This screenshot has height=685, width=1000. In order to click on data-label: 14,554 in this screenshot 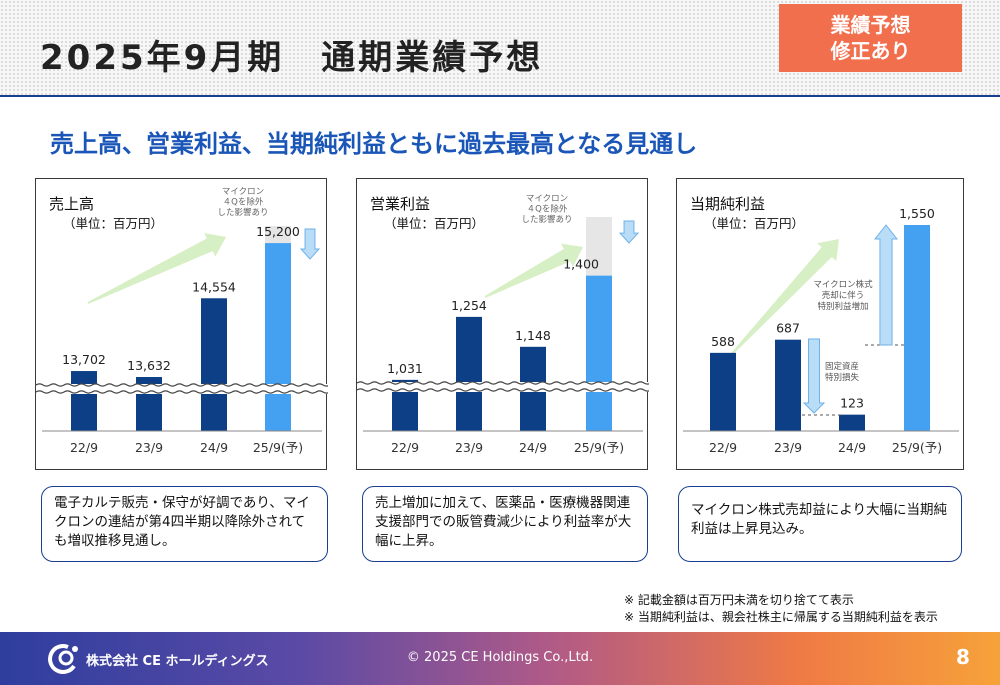, I will do `click(214, 286)`.